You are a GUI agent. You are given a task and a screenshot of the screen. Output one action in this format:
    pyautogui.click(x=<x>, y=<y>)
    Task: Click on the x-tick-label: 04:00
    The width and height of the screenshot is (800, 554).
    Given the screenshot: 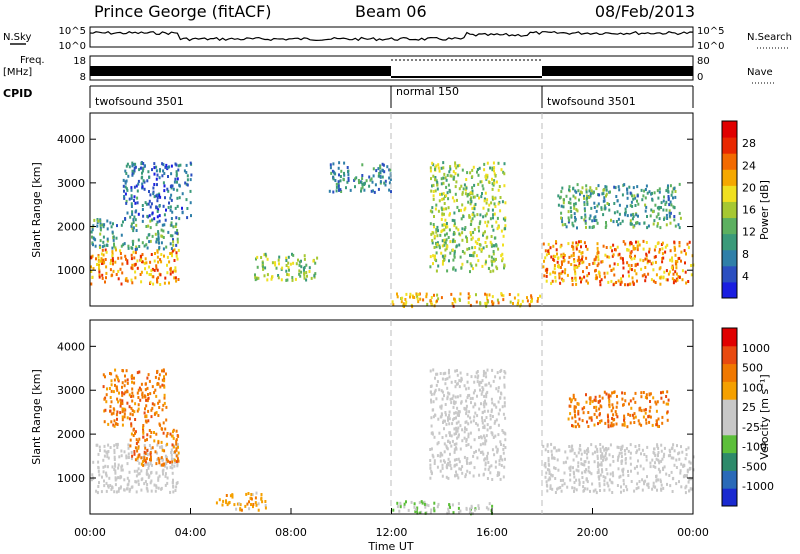 What is the action you would take?
    pyautogui.click(x=191, y=532)
    